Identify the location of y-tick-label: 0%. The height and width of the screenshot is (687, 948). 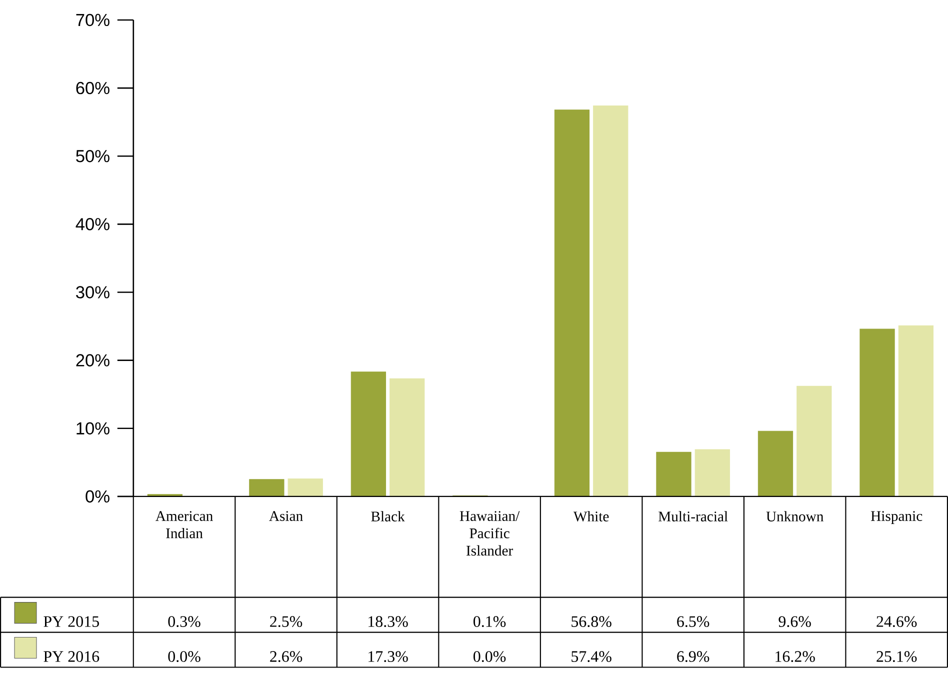
(98, 496).